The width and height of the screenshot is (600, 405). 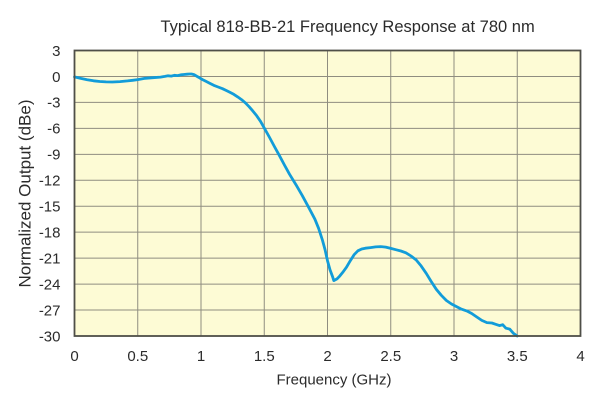 What do you see at coordinates (50, 258) in the screenshot?
I see `svg-text: -21` at bounding box center [50, 258].